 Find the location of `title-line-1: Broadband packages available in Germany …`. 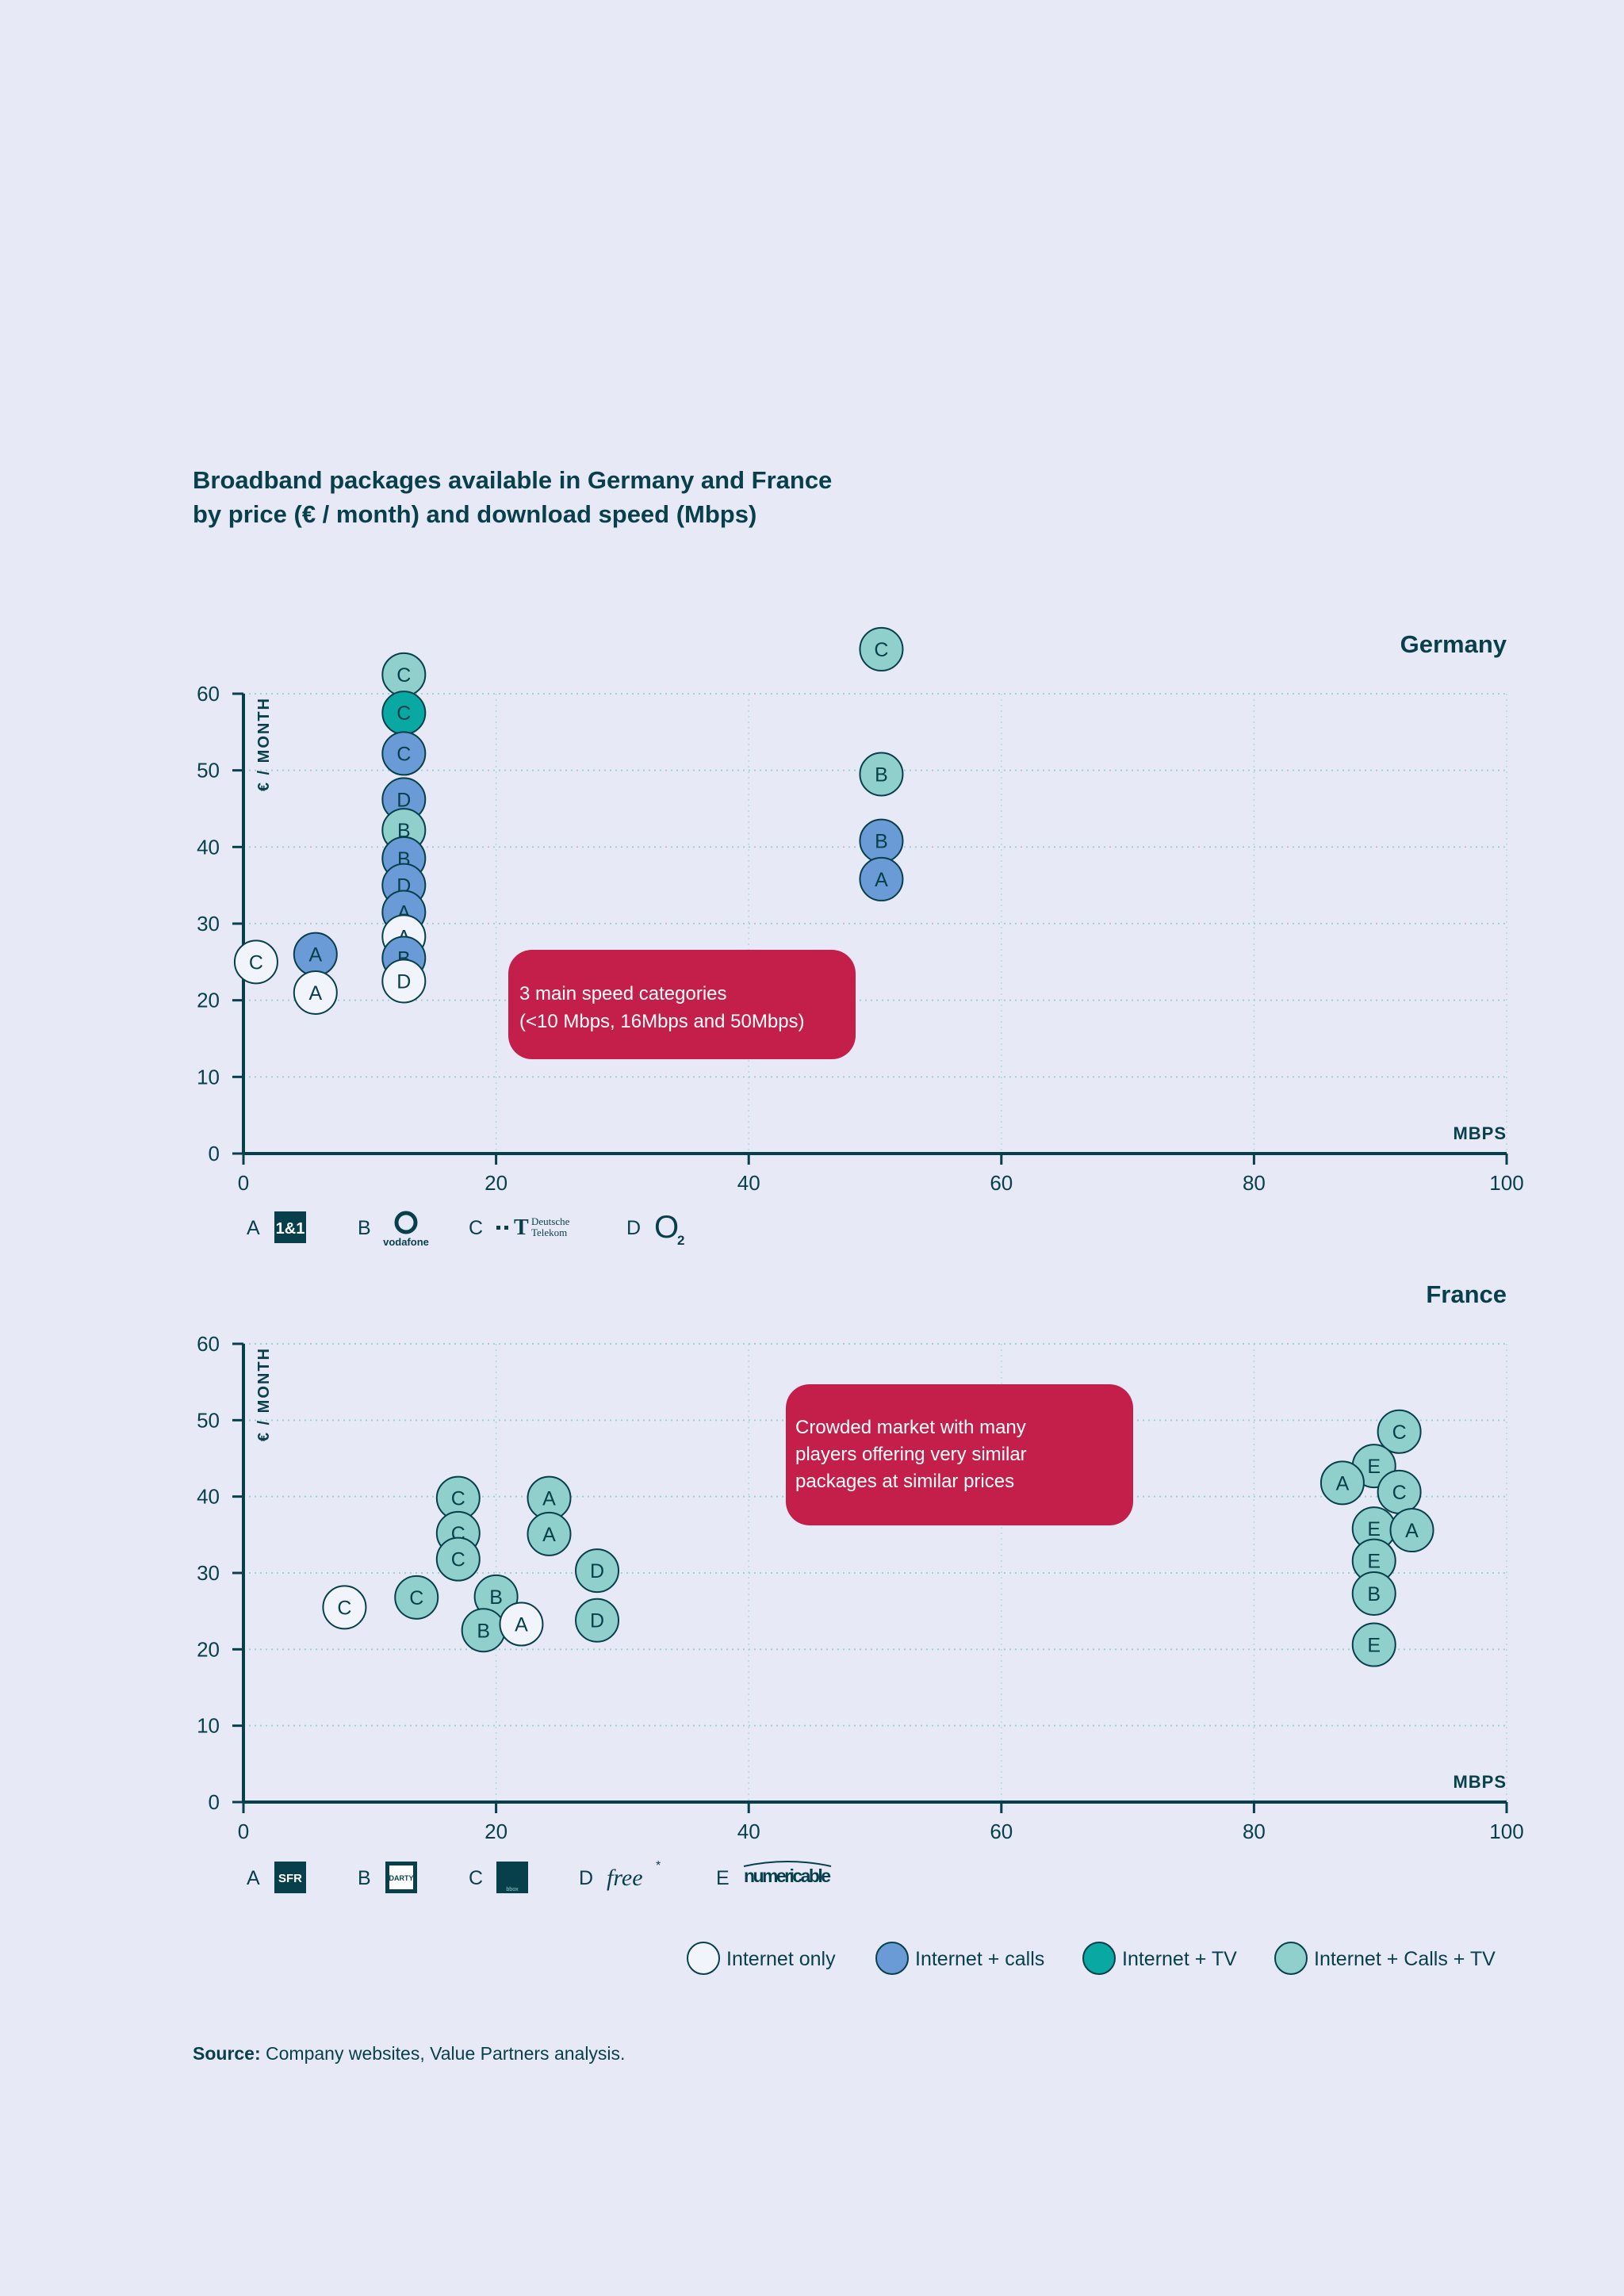

title-line-1: Broadband packages available in Germany … is located at coordinates (513, 480).